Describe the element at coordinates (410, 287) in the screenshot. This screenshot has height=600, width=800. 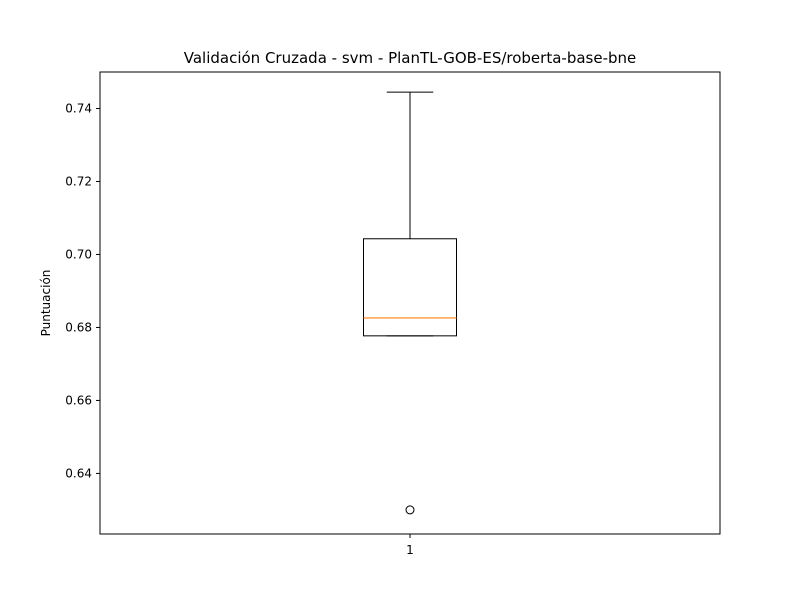
I see `iqr-box` at that location.